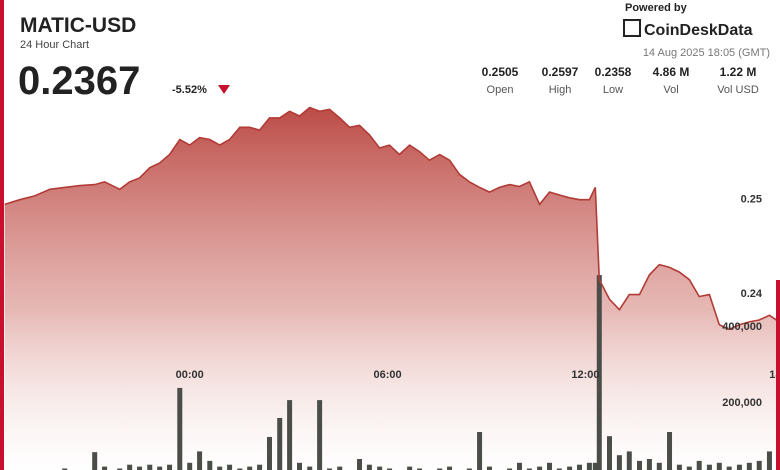  I want to click on stat-value: 4.86 M, so click(671, 72).